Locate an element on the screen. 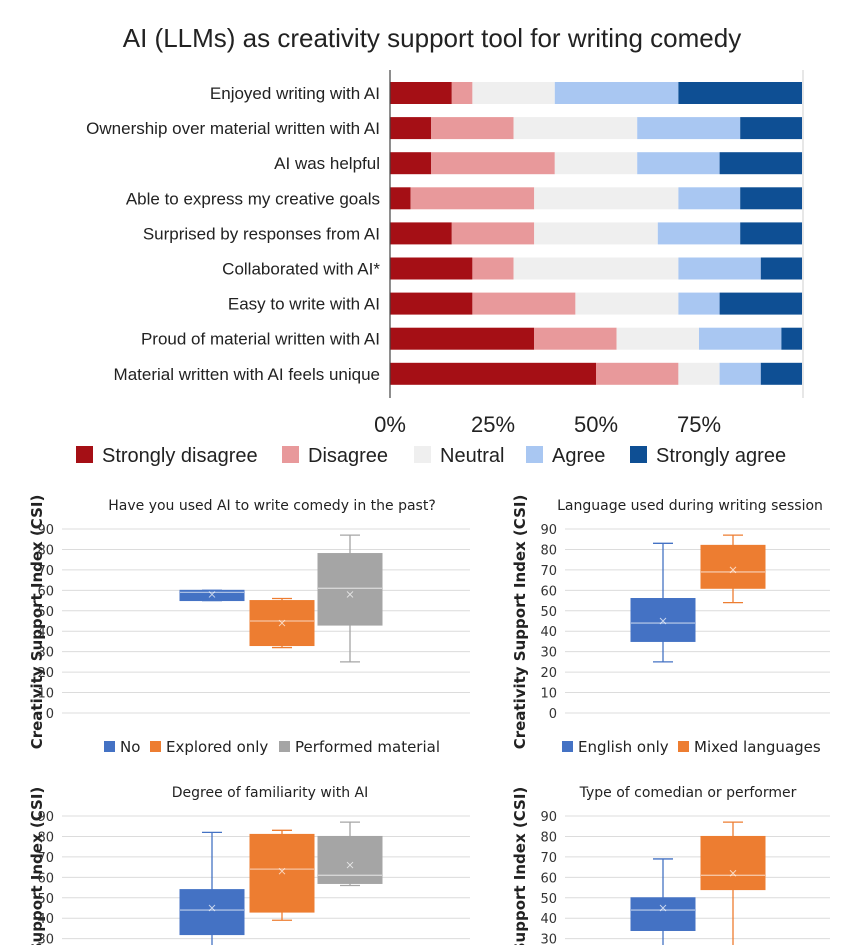 This screenshot has height=945, width=850. likert-x-tick-50: 50% is located at coordinates (596, 424).